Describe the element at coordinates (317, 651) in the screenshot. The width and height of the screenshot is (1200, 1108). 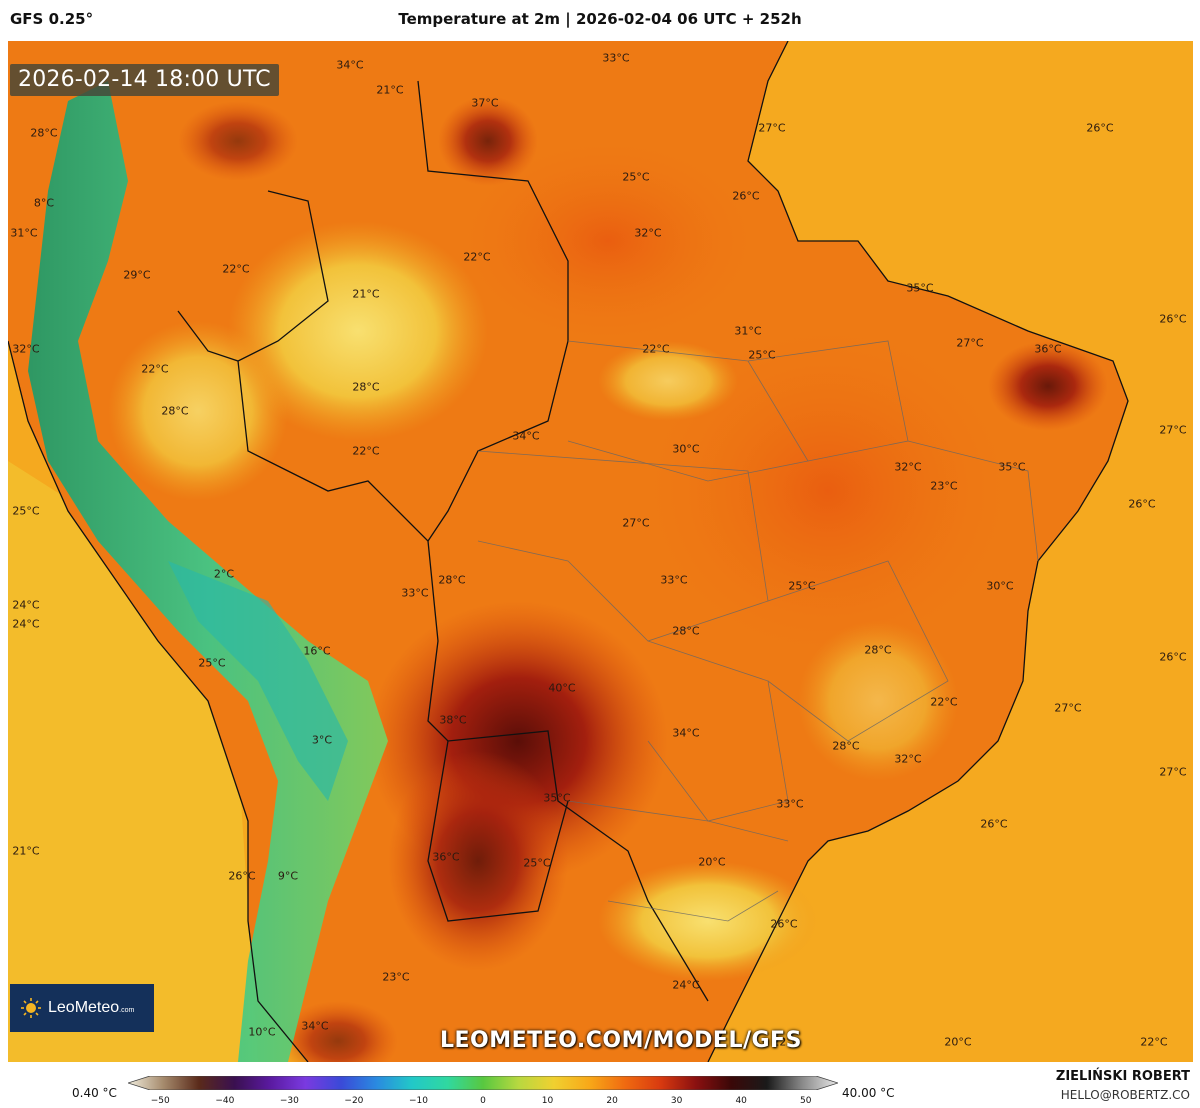
I see `temperature-label: 16°C` at that location.